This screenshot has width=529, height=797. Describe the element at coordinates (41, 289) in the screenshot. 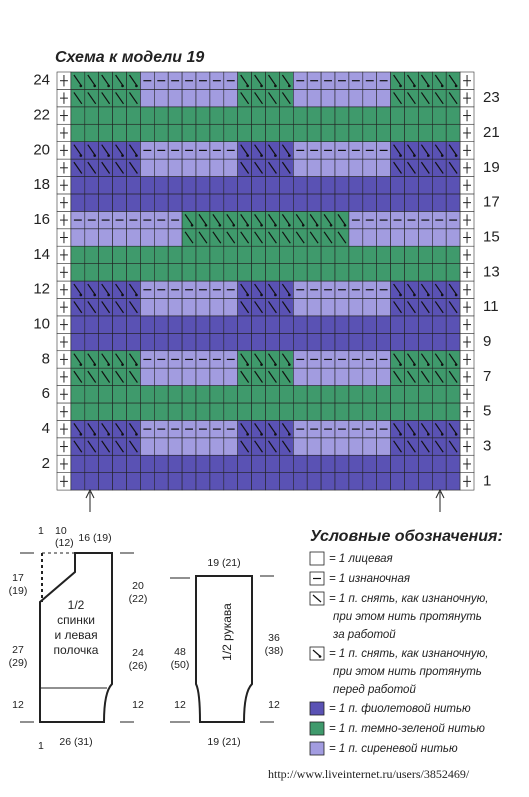

I see `row-number: 12` at that location.